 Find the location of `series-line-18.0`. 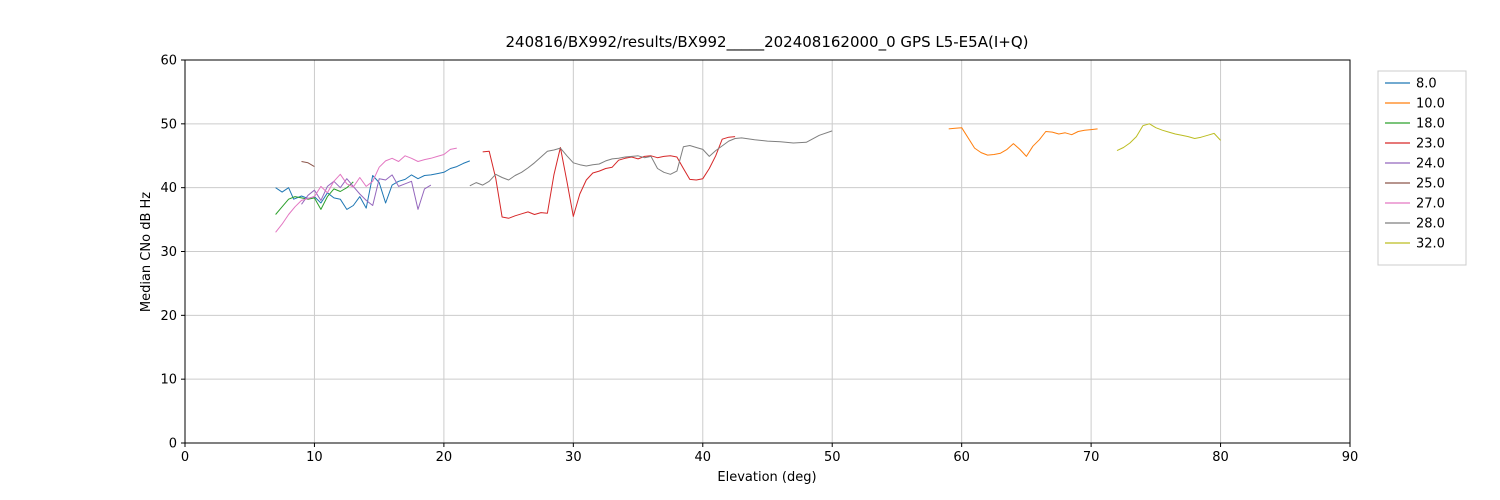

series-line-18.0 is located at coordinates (314, 198).